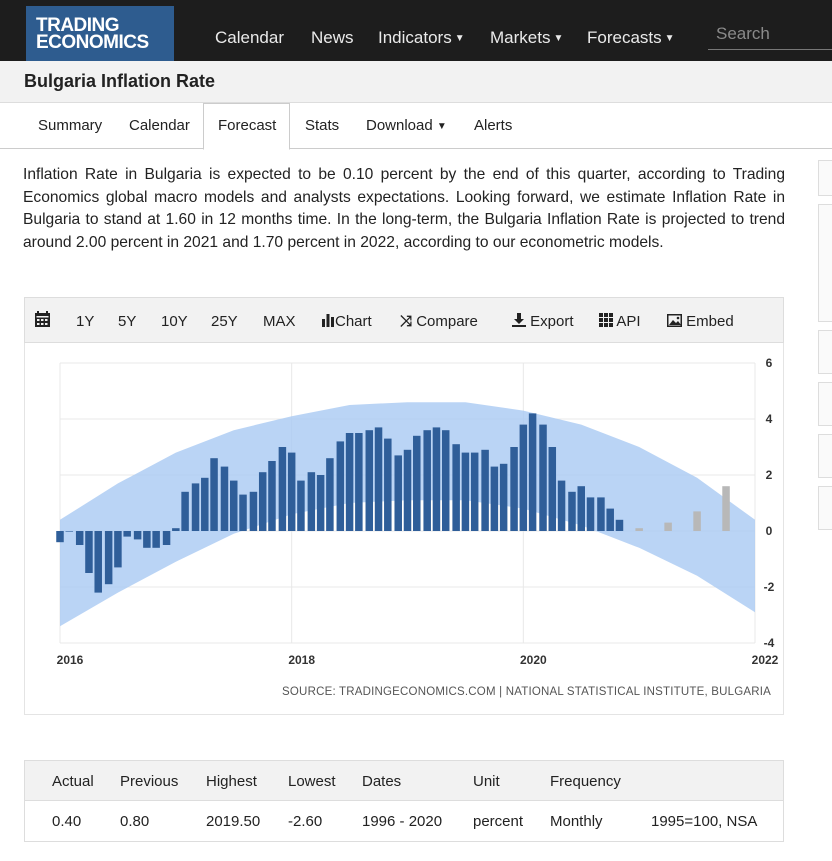 Image resolution: width=832 pixels, height=861 pixels. I want to click on tab-summary: Summary, so click(70, 125).